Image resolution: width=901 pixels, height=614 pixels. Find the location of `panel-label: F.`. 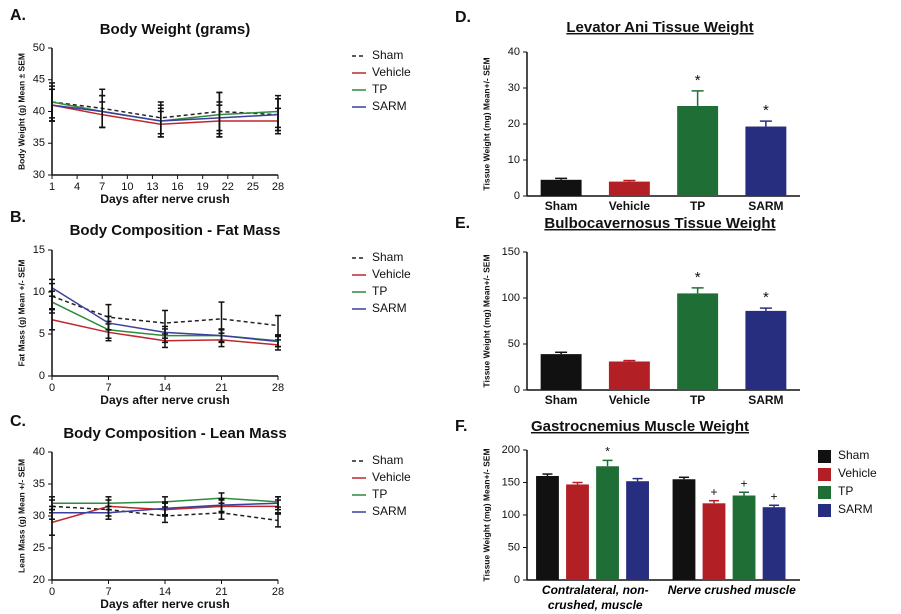

panel-label: F. is located at coordinates (461, 426).